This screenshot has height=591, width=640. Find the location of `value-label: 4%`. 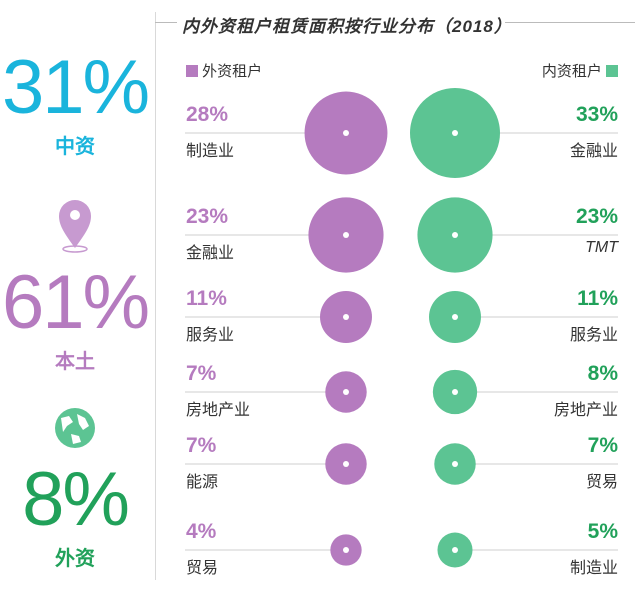

value-label: 4% is located at coordinates (201, 531).